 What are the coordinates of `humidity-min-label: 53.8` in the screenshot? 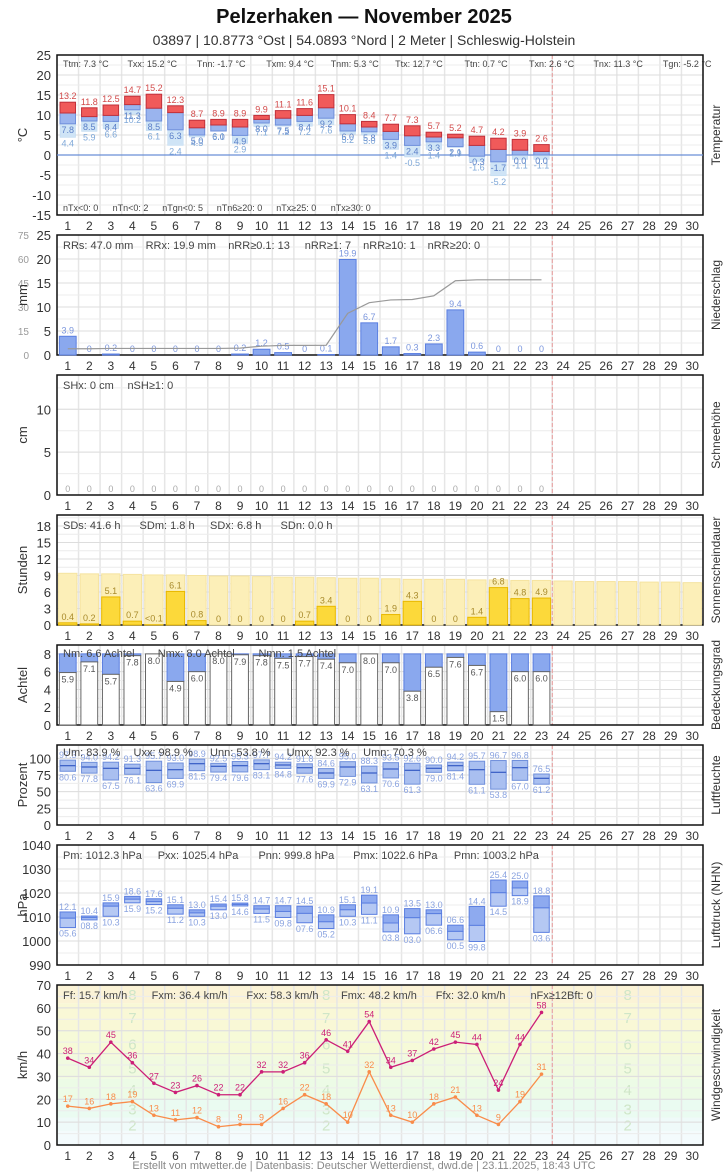 It's located at (499, 795).